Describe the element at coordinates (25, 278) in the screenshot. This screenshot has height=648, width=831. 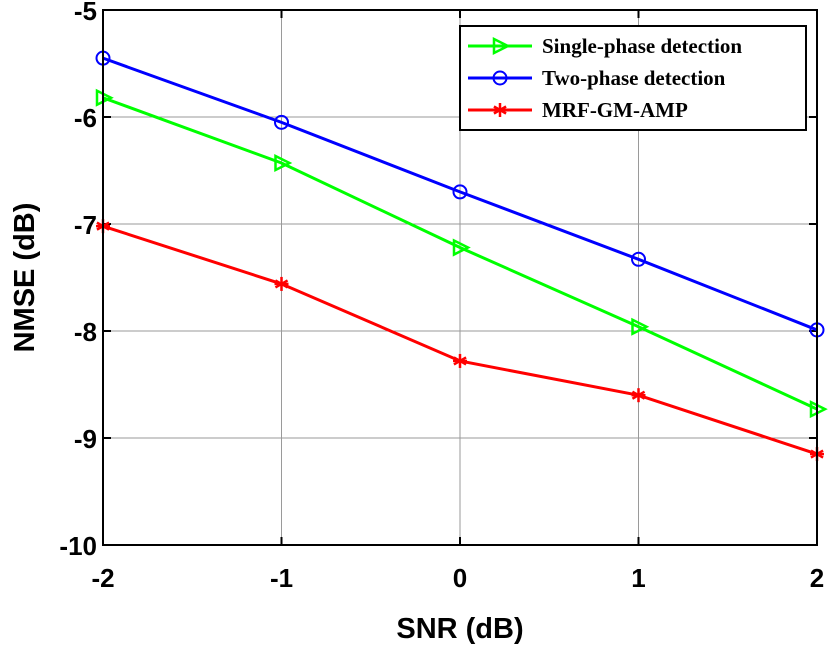
I see `y-axis-label: NMSE (dB)` at that location.